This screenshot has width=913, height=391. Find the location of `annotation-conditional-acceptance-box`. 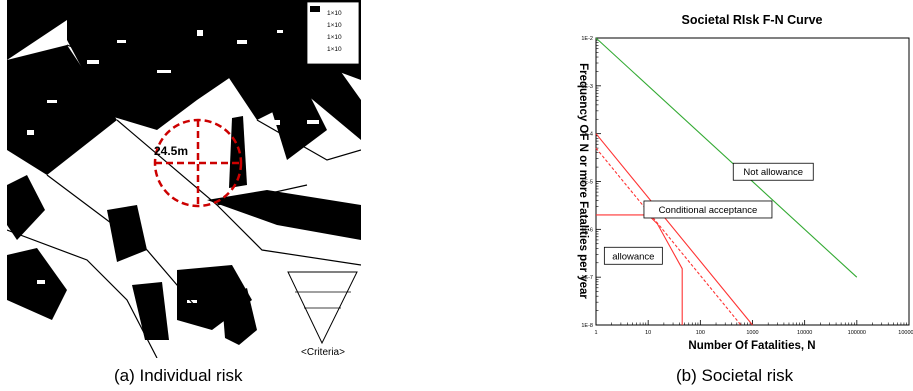

annotation-conditional-acceptance-box is located at coordinates (708, 209).